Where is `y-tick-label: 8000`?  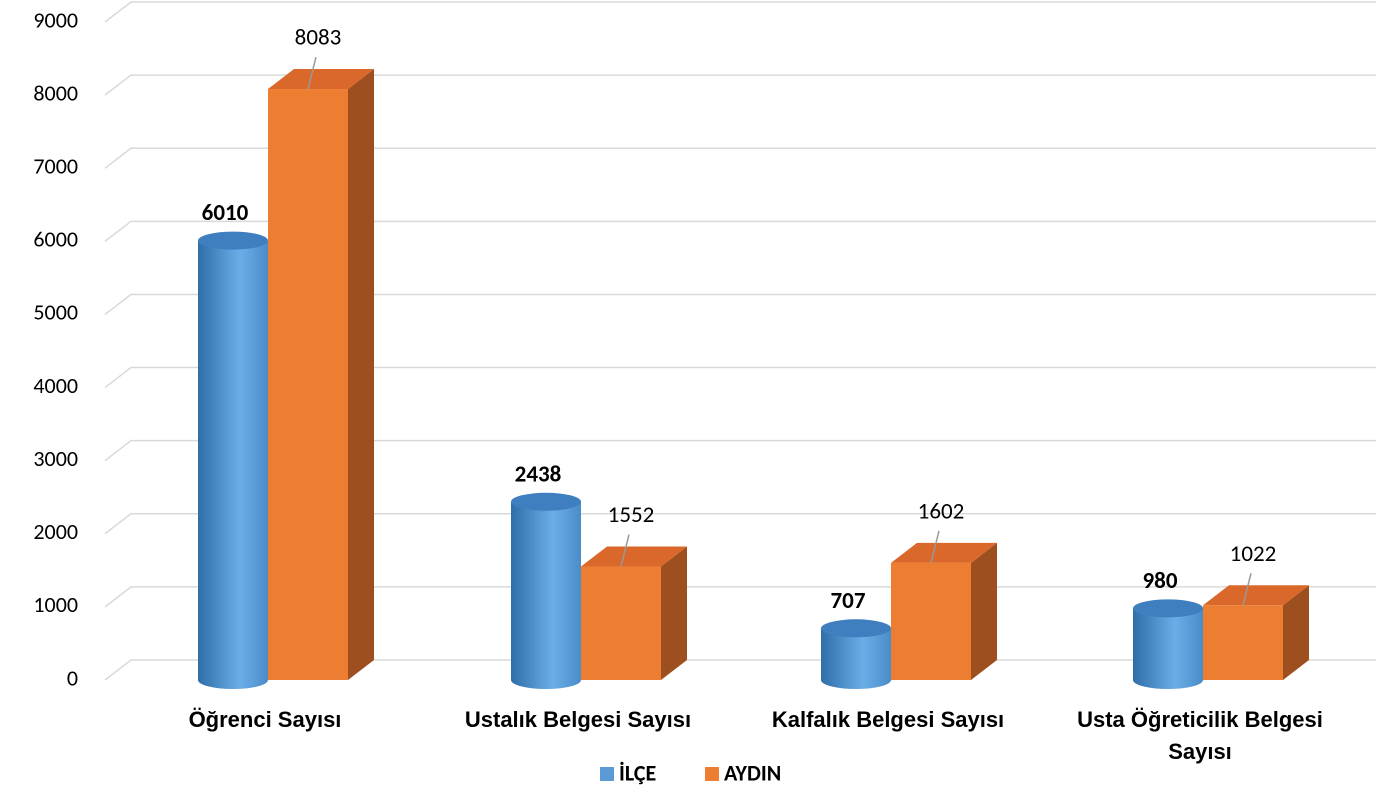
y-tick-label: 8000 is located at coordinates (55, 92).